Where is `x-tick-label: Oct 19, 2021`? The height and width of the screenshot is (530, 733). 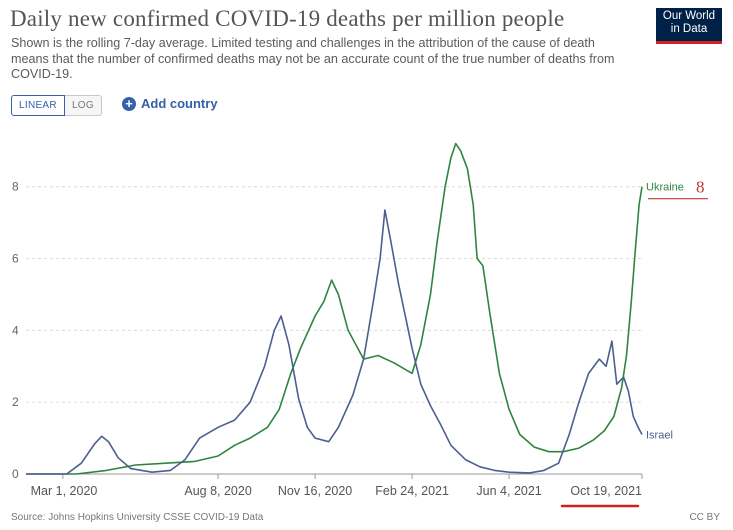
x-tick-label: Oct 19, 2021 is located at coordinates (606, 491).